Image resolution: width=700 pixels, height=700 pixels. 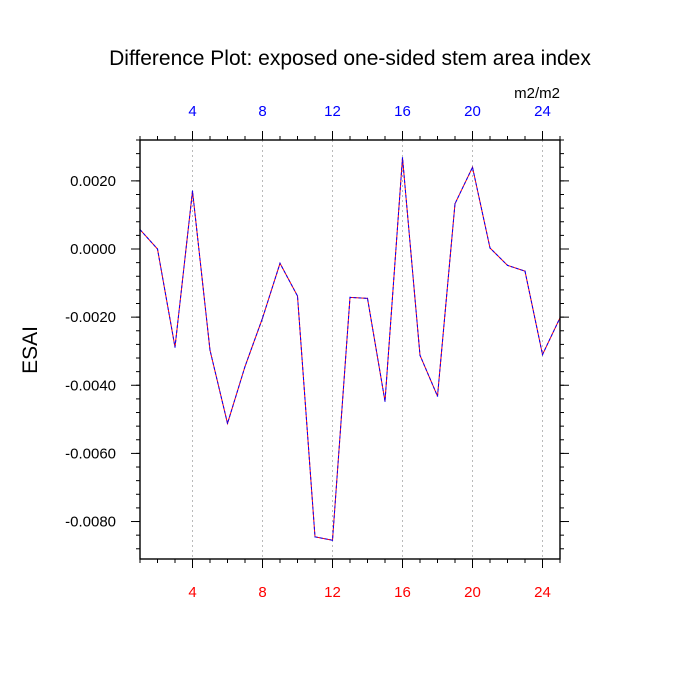 What do you see at coordinates (402, 592) in the screenshot?
I see `x-tick-label-bottom: 16` at bounding box center [402, 592].